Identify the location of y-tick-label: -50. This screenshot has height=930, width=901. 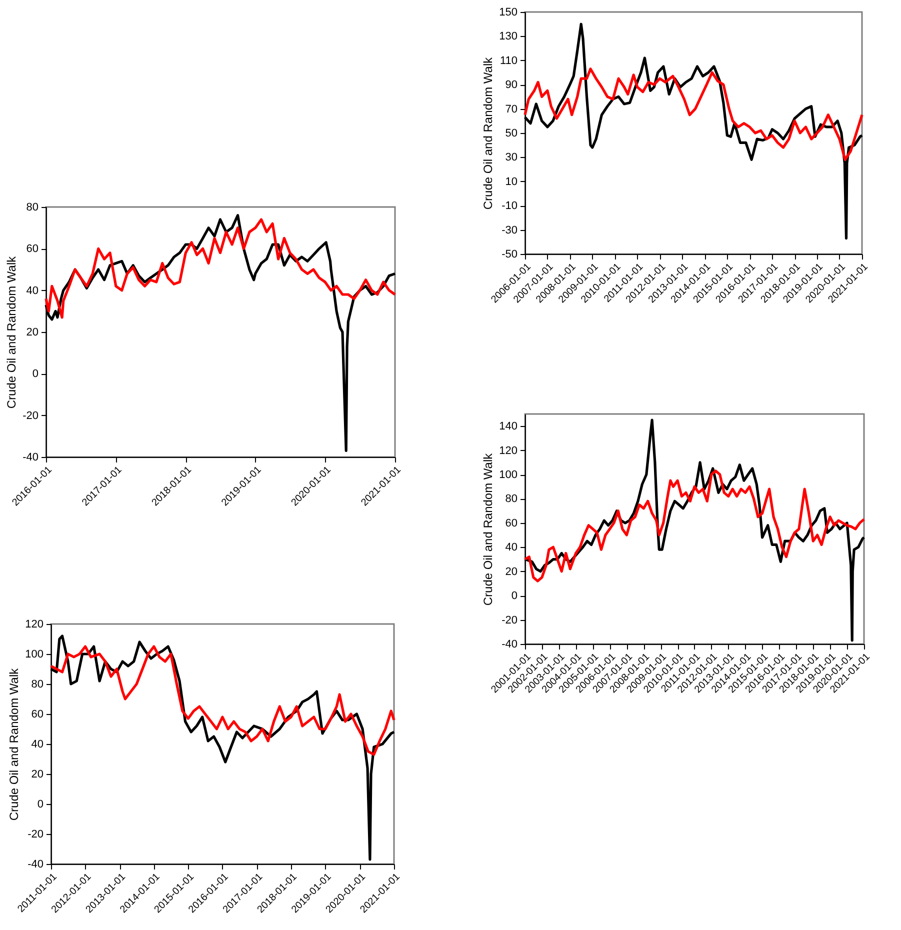
(510, 254).